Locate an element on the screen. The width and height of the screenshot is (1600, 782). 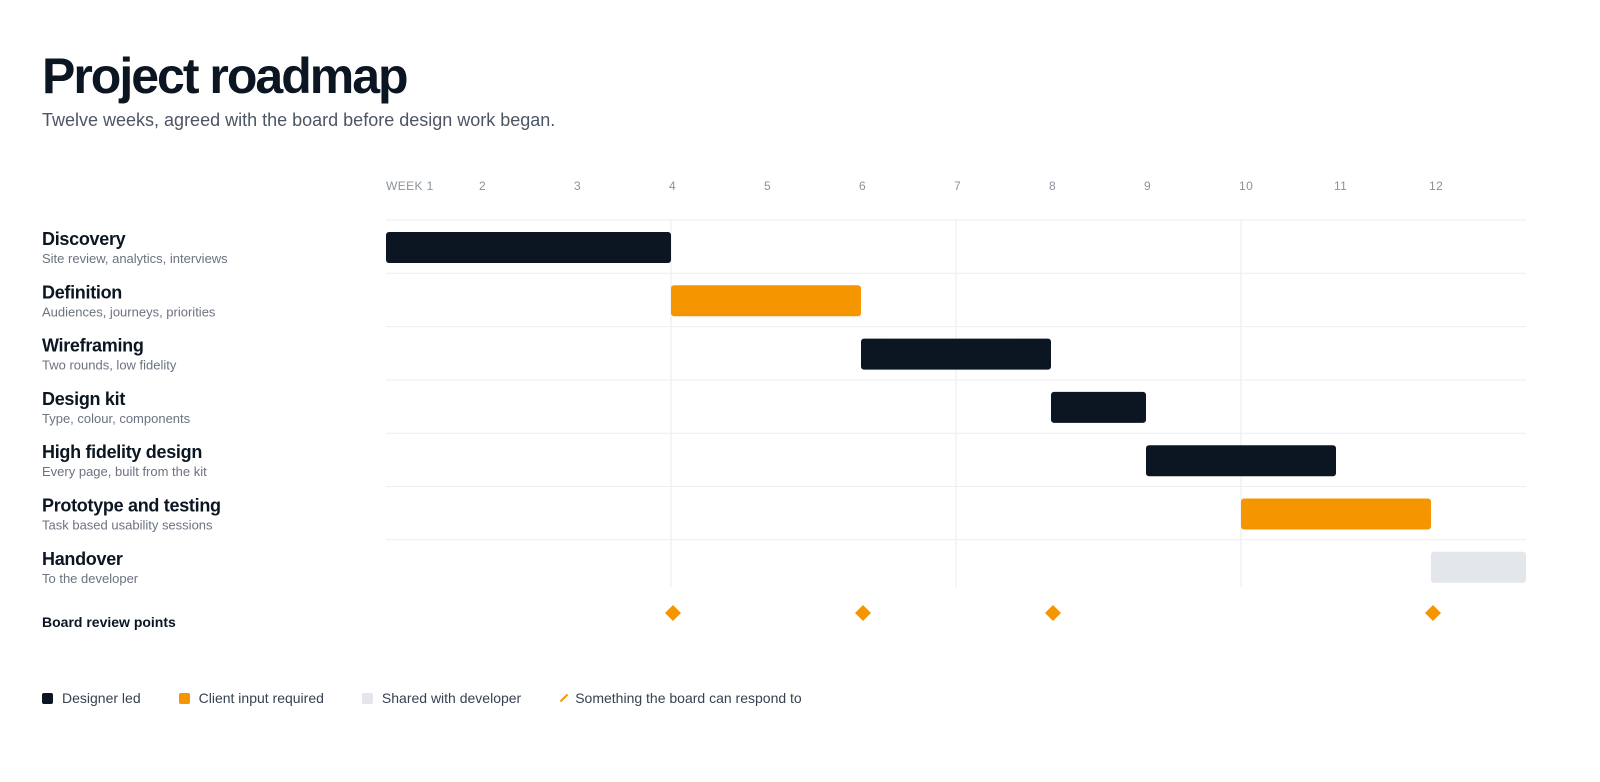
week-tick-label: 3 is located at coordinates (577, 186).